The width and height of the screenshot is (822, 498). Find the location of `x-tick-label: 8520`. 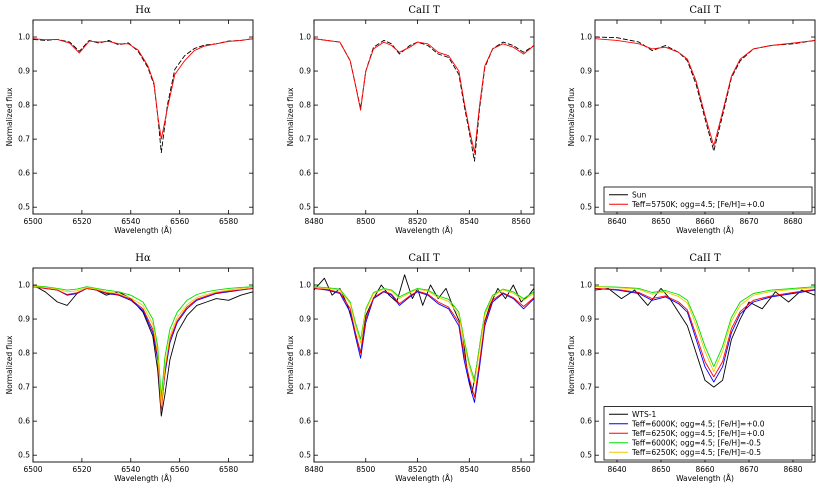

x-tick-label: 8520 is located at coordinates (417, 221).